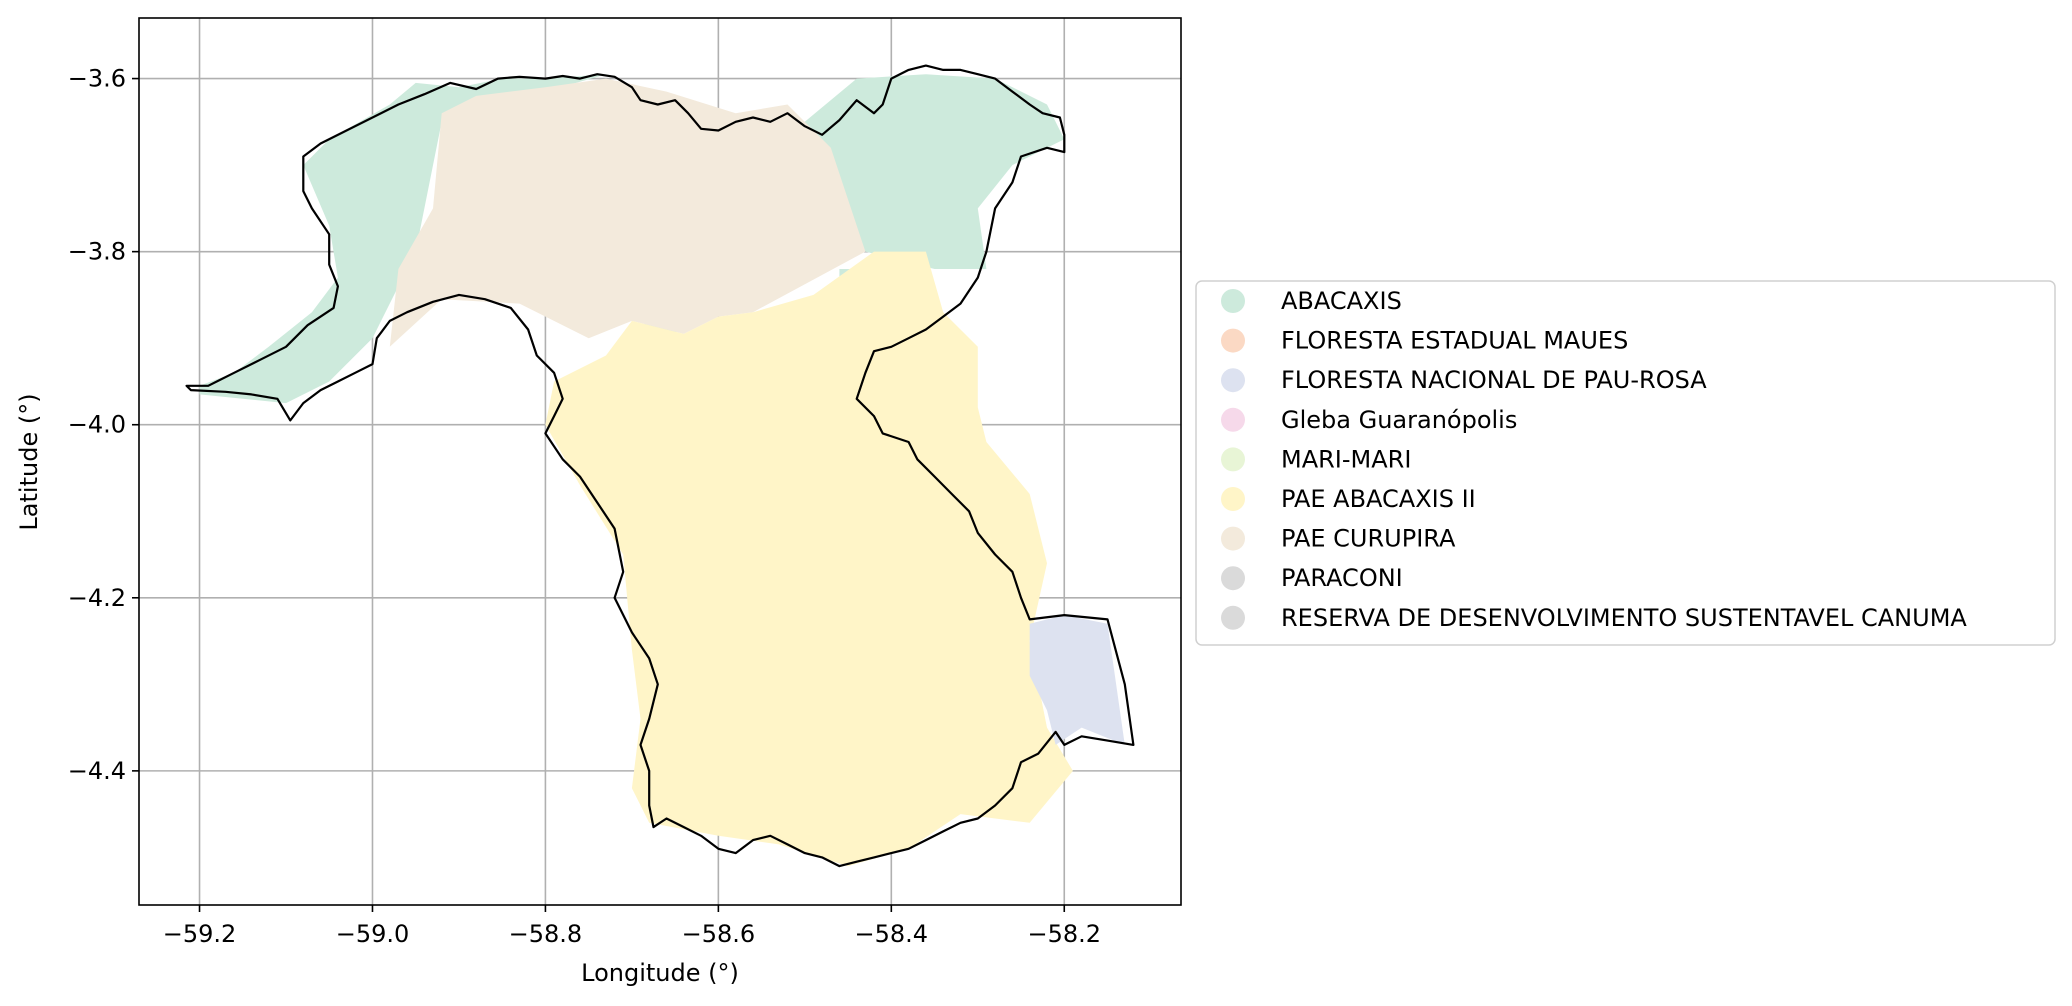 Image resolution: width=2072 pixels, height=1006 pixels. I want to click on y-ticks: −3.6 −3.8 −4.0 −4.2 −4.4, so click(103, 425).